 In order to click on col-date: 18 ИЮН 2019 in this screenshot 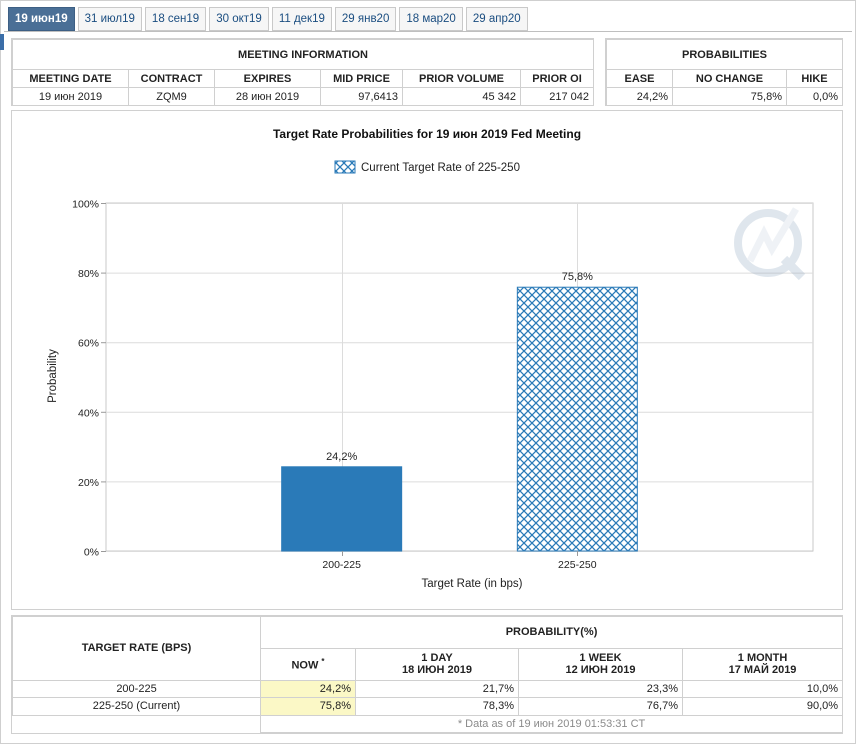, I will do `click(436, 670)`.